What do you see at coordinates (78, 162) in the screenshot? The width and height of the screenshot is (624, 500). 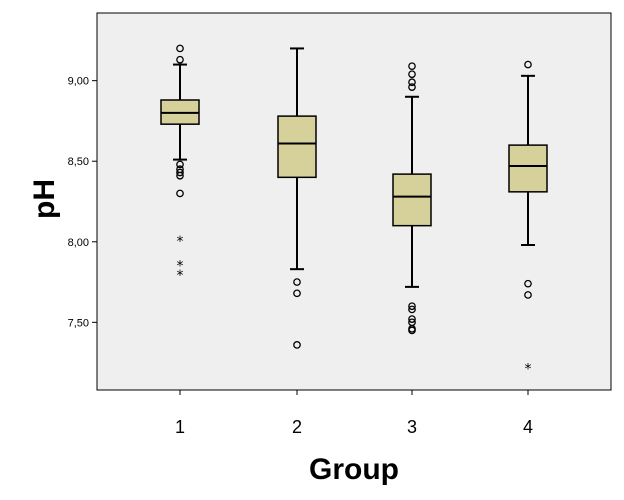 I see `y-tick-label: 8,50` at bounding box center [78, 162].